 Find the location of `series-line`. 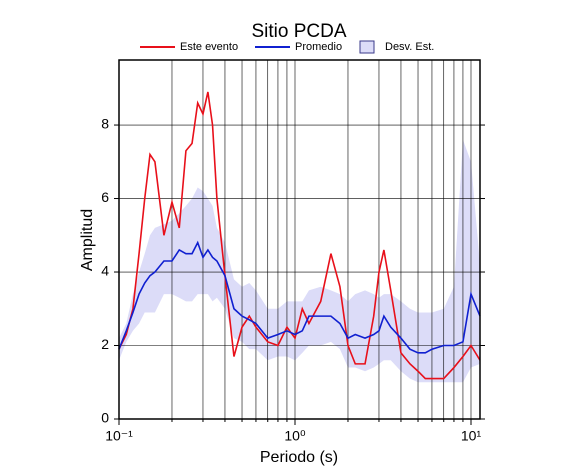

series-line is located at coordinates (299, 297).